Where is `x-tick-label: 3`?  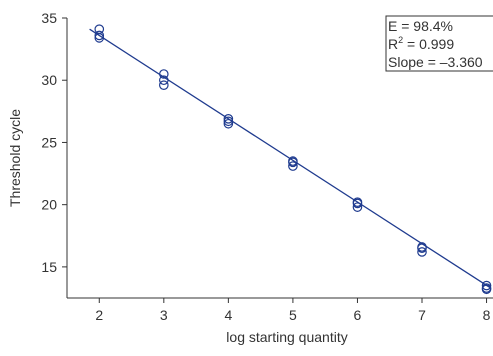 x-tick-label: 3 is located at coordinates (164, 315).